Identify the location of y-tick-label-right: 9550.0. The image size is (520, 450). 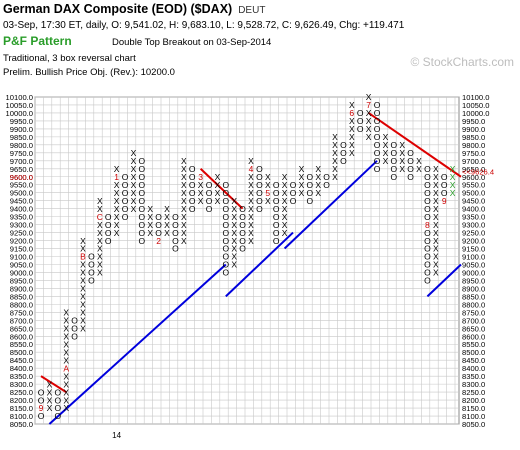
(473, 185).